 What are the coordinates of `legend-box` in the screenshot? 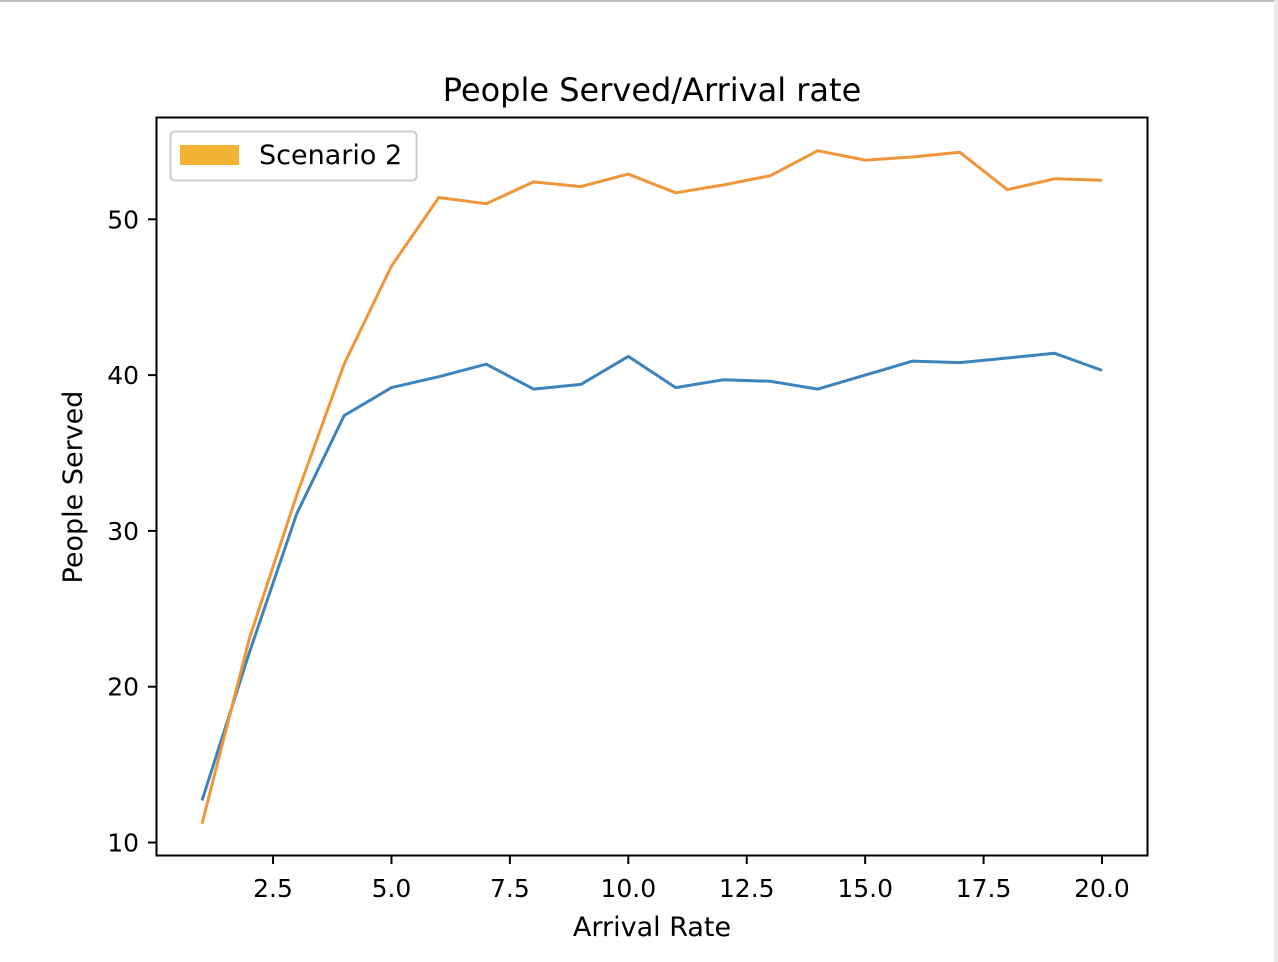 It's located at (293, 156).